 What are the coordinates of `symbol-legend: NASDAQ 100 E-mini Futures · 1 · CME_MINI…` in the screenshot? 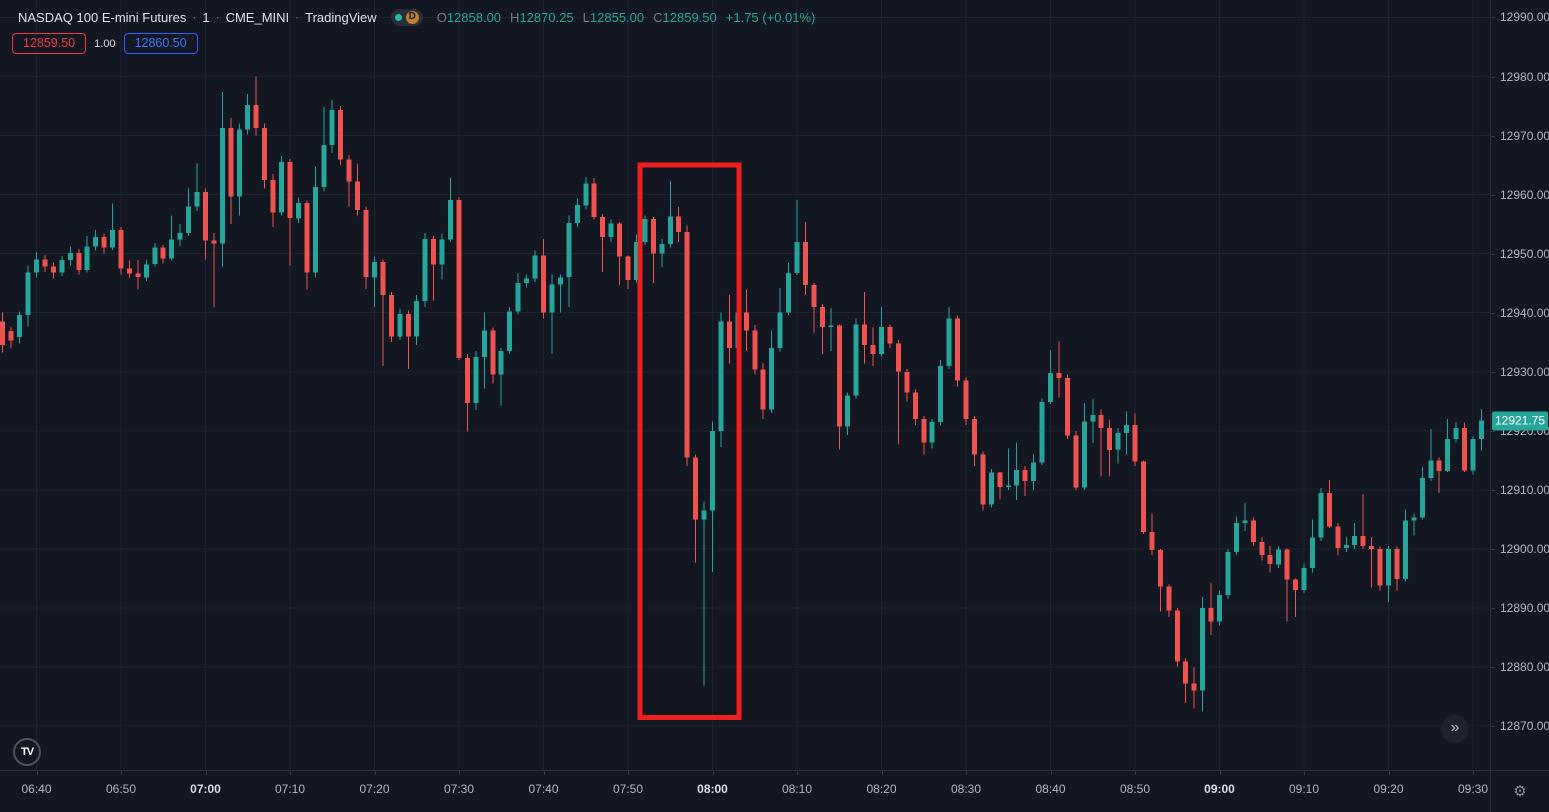 It's located at (416, 17).